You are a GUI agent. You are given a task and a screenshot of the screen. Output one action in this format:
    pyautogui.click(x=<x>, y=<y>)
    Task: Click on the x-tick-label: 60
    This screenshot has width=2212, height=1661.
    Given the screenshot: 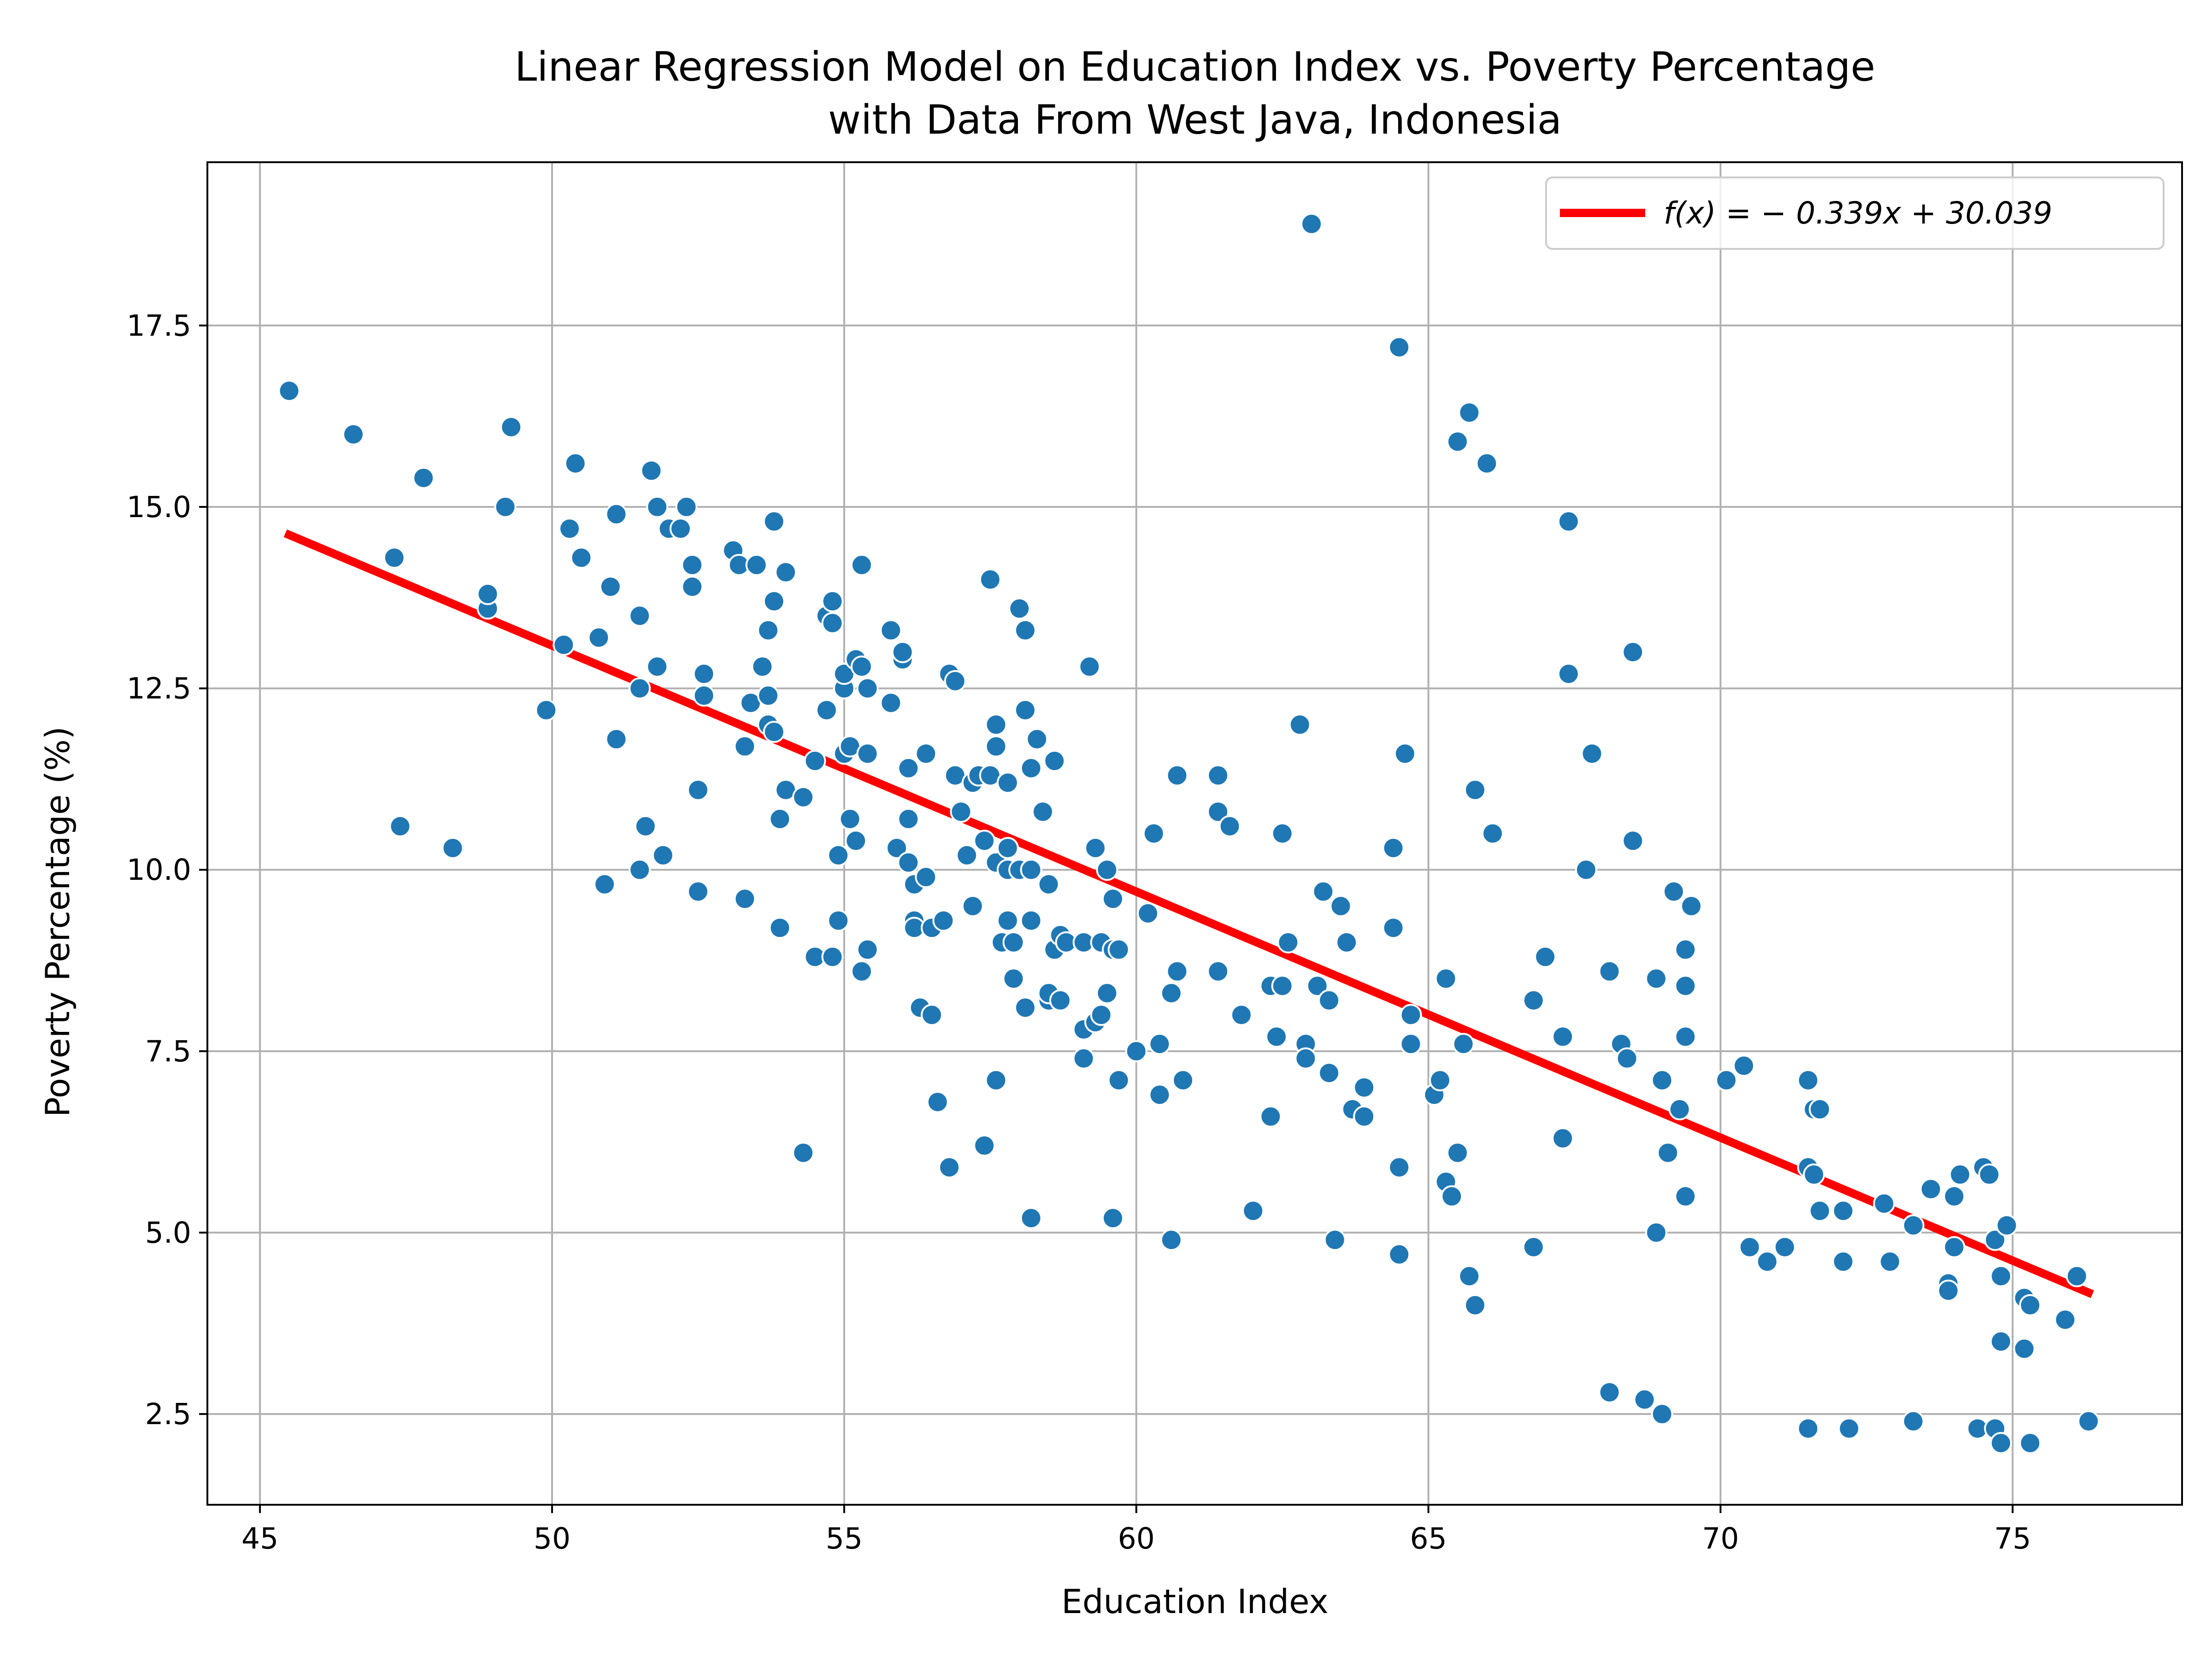 What is the action you would take?
    pyautogui.click(x=1136, y=1539)
    